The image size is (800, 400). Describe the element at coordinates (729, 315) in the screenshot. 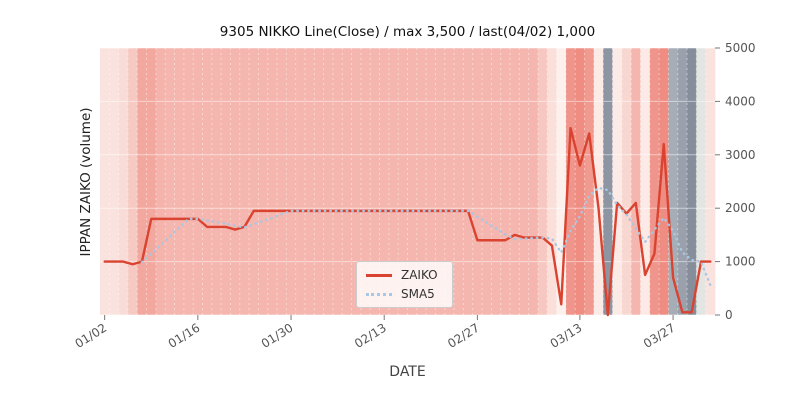

I see `y-tick-label: 0` at that location.